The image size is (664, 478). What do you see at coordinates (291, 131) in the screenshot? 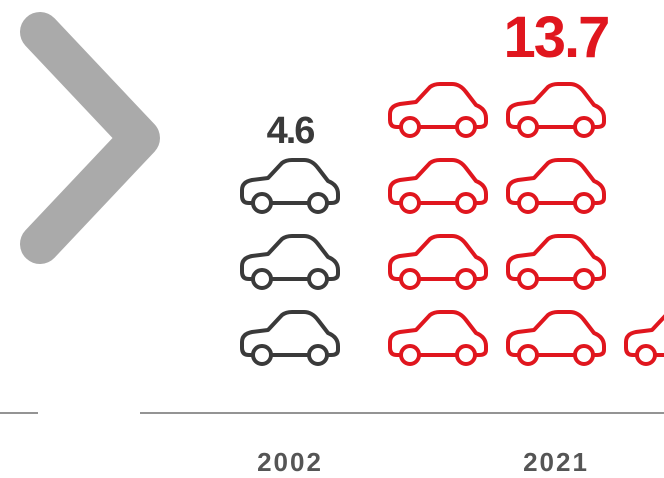
I see `value-label: 4.6` at bounding box center [291, 131].